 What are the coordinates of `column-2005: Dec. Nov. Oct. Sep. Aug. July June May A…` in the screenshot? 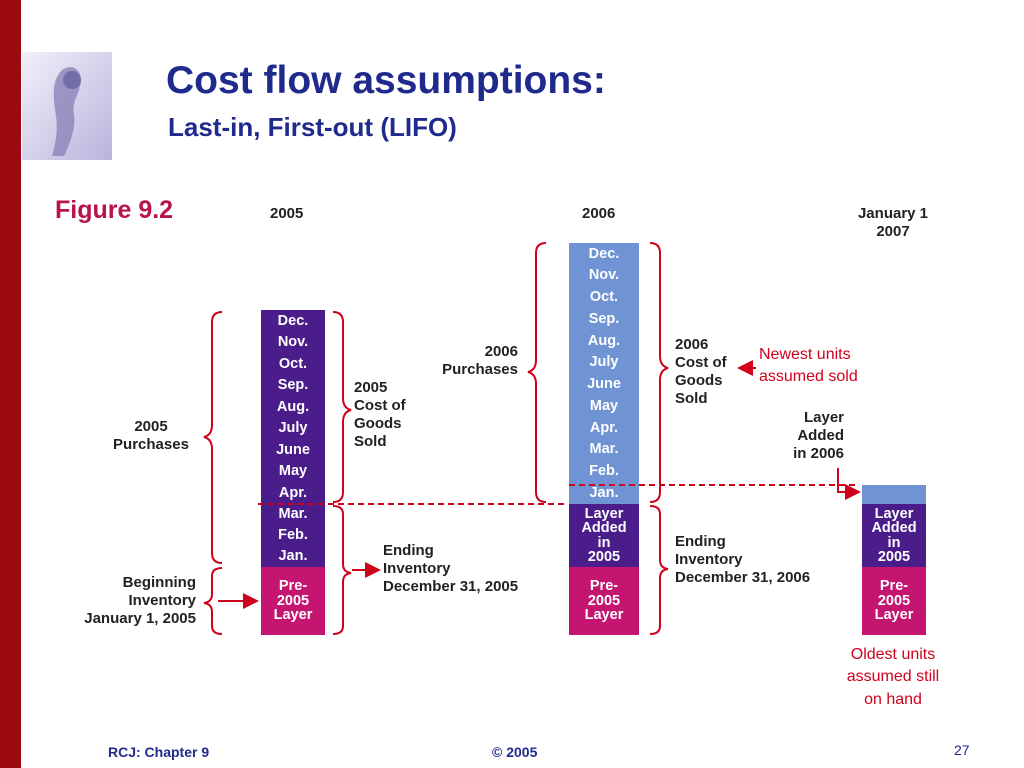 It's located at (293, 472).